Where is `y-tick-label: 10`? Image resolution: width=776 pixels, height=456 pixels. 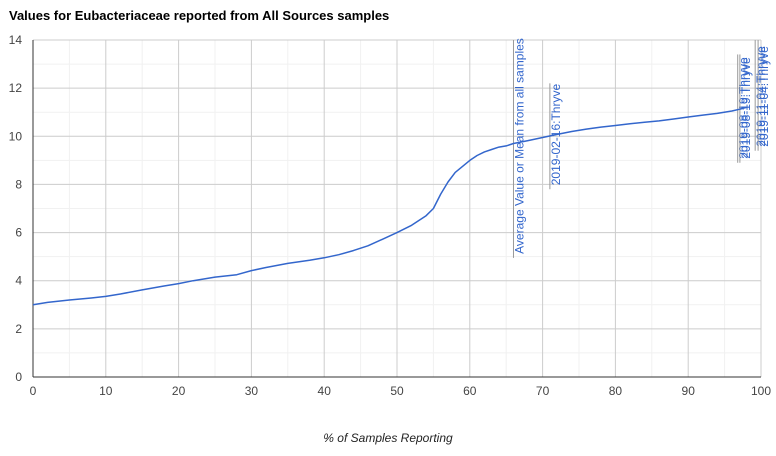
y-tick-label: 10 is located at coordinates (16, 136).